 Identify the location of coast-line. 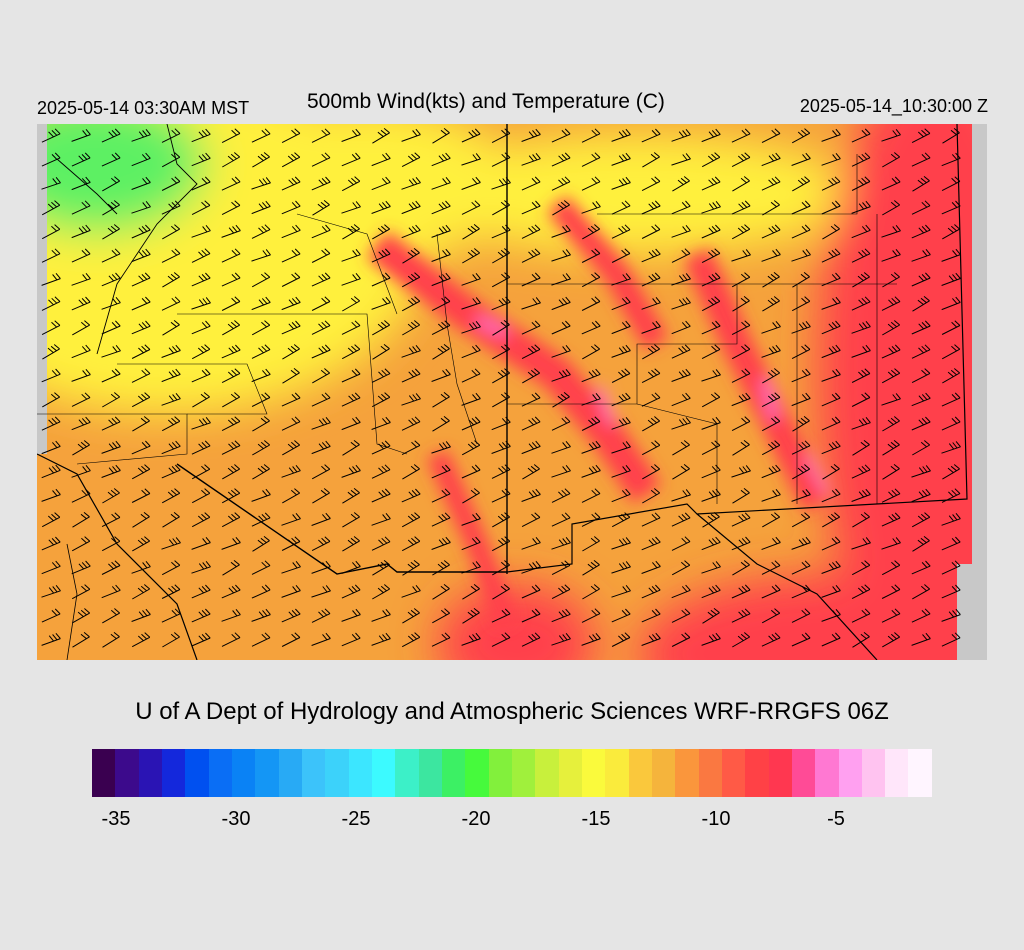
(117, 556).